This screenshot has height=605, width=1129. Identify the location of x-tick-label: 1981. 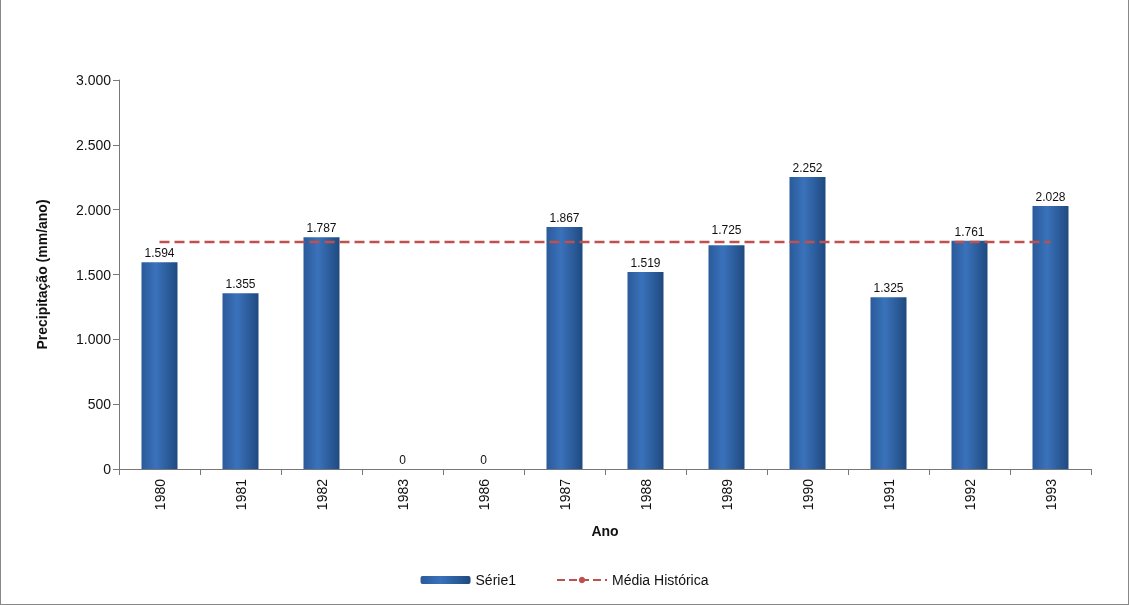
(240, 494).